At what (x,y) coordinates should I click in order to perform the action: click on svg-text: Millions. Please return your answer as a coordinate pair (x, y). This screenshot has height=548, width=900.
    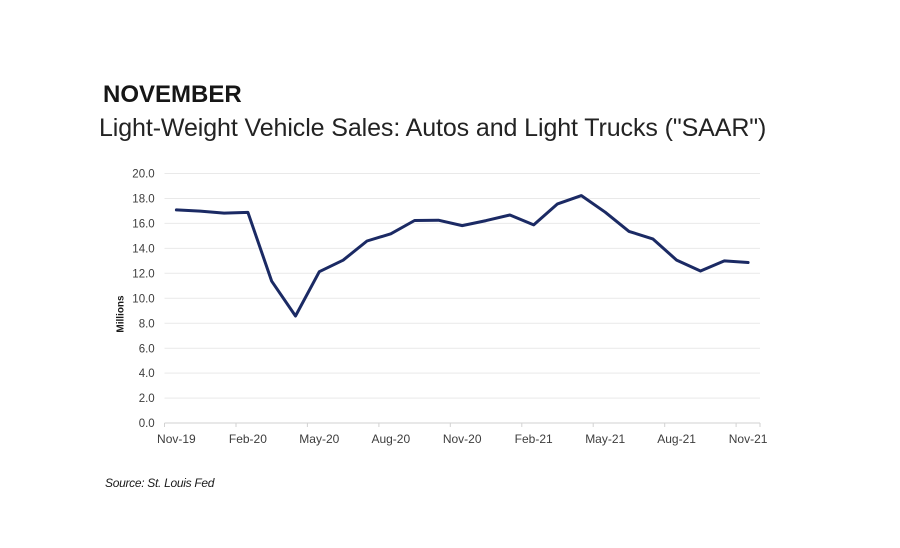
    Looking at the image, I should click on (121, 314).